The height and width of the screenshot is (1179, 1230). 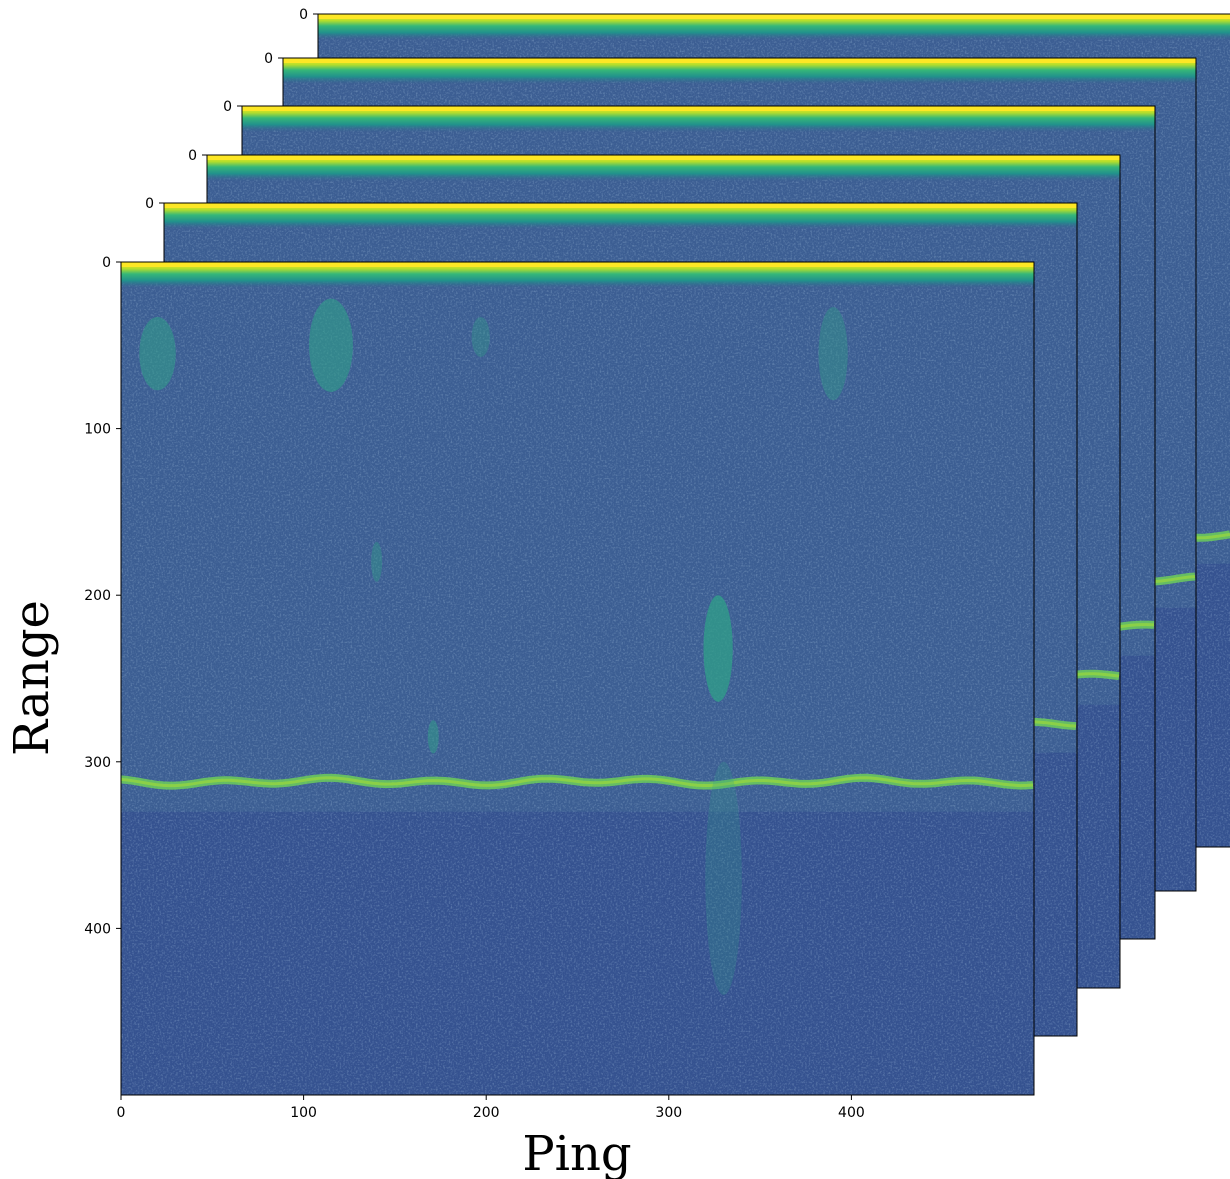 What do you see at coordinates (577, 782) in the screenshot?
I see `bottom-echo-core` at bounding box center [577, 782].